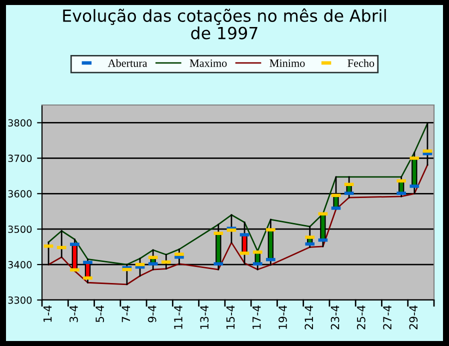 The height and width of the screenshot is (346, 449). Describe the element at coordinates (387, 317) in the screenshot. I see `x-tick-label: 27-4` at that location.